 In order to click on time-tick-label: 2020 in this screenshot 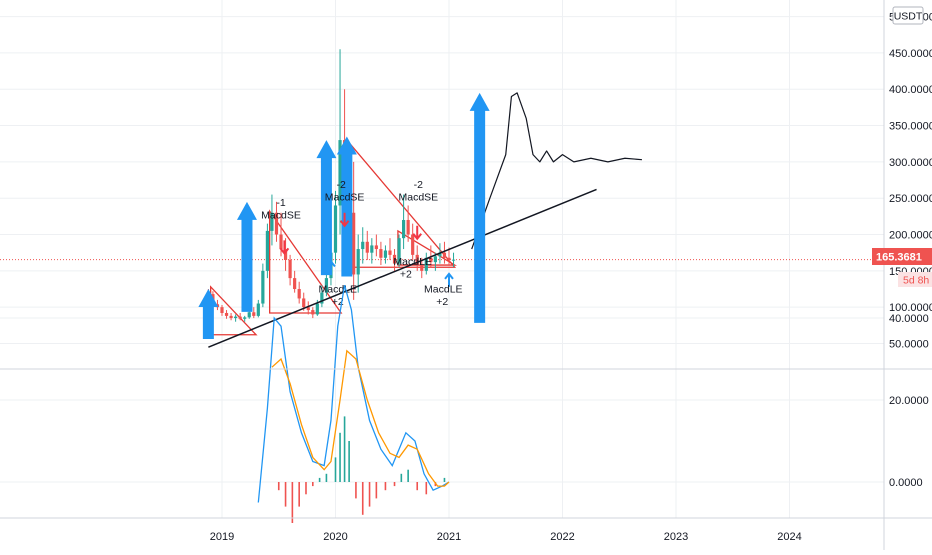, I will do `click(335, 537)`.